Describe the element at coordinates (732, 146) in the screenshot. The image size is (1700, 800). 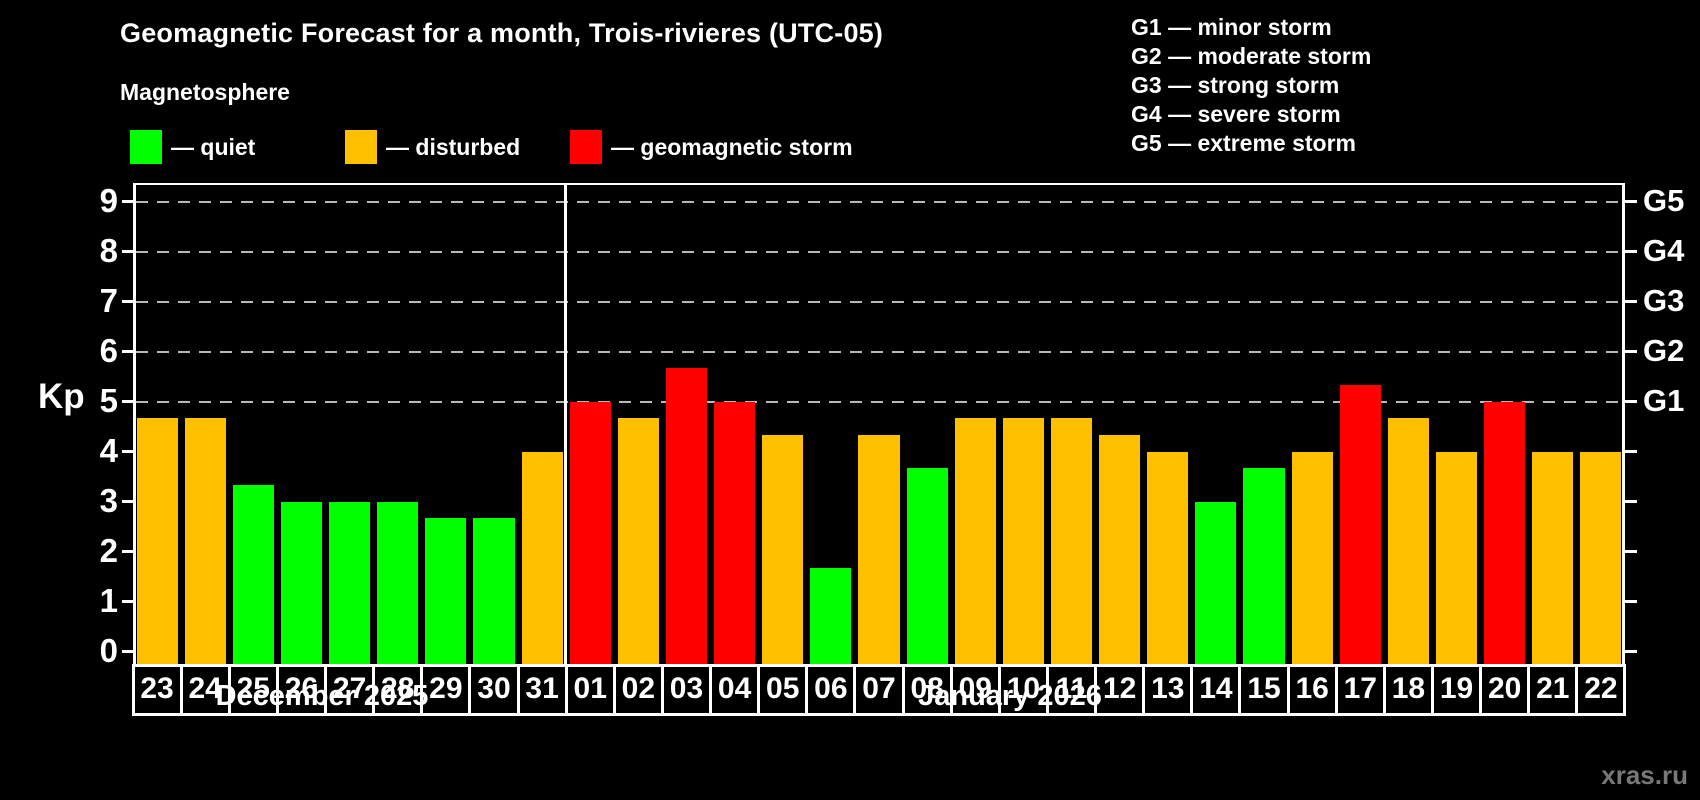
I see `legend-label-storm: — geomagnetic storm` at that location.